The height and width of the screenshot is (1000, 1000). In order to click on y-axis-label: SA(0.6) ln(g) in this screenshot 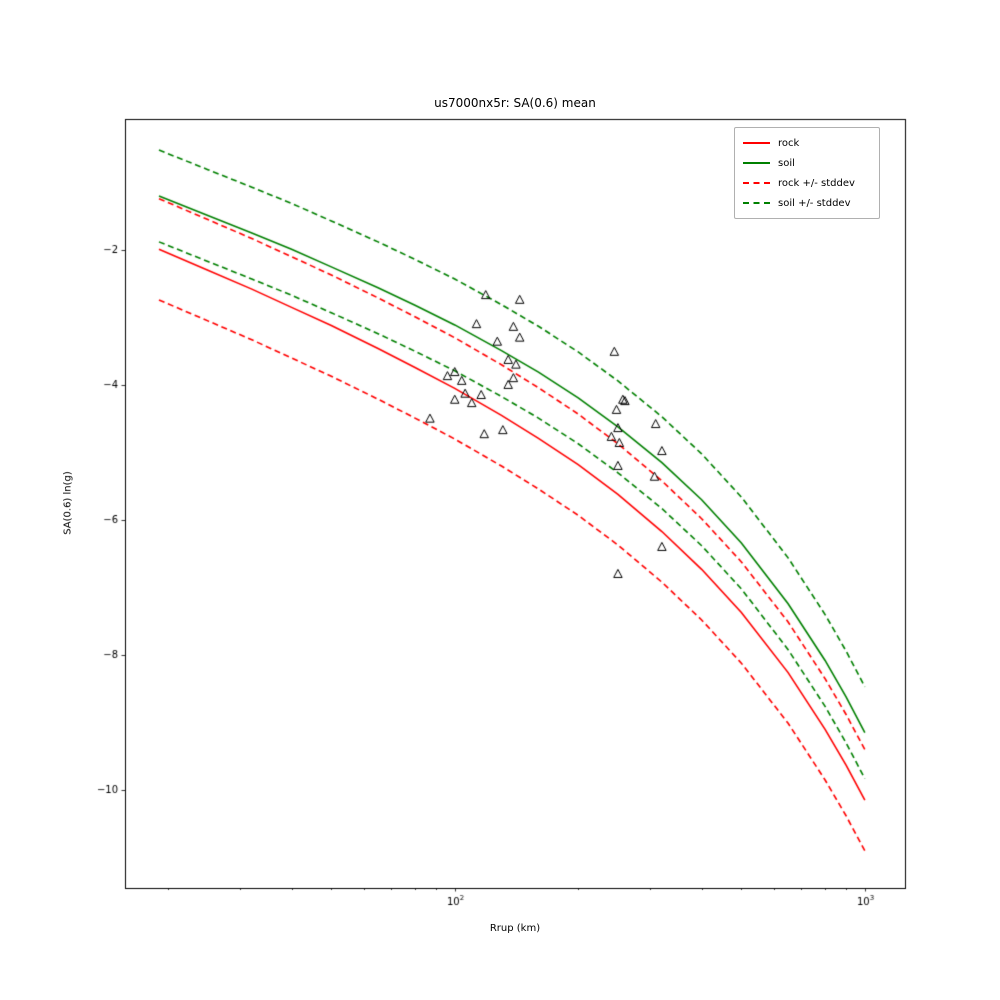, I will do `click(68, 503)`.